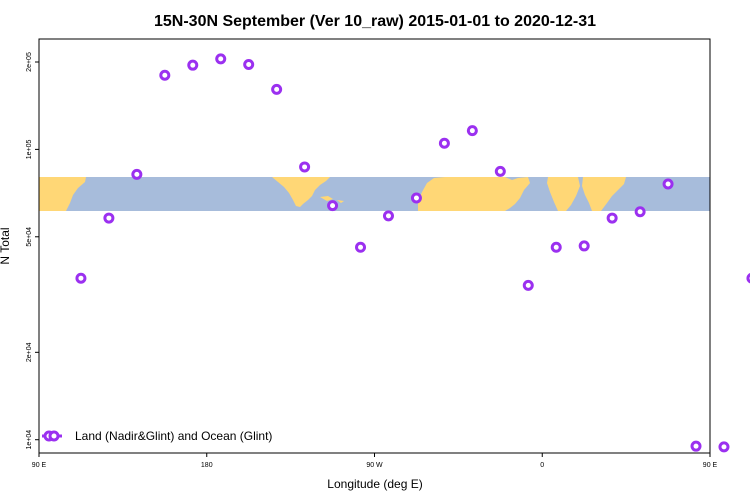 Image resolution: width=750 pixels, height=500 pixels. Describe the element at coordinates (173, 436) in the screenshot. I see `legend-entry-0: Land (Nadir&Glint) and Ocean (Glint)` at that location.